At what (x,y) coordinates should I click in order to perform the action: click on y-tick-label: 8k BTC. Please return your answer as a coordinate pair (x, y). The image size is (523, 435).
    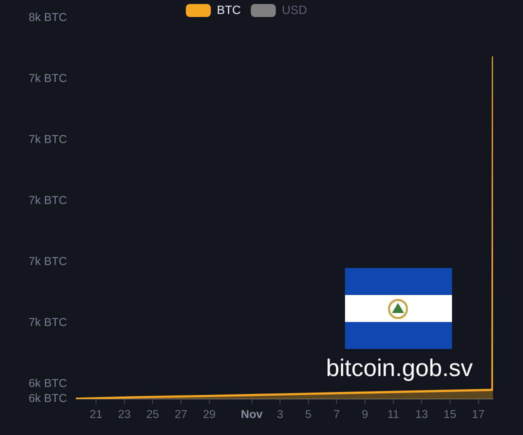
    Looking at the image, I should click on (47, 18).